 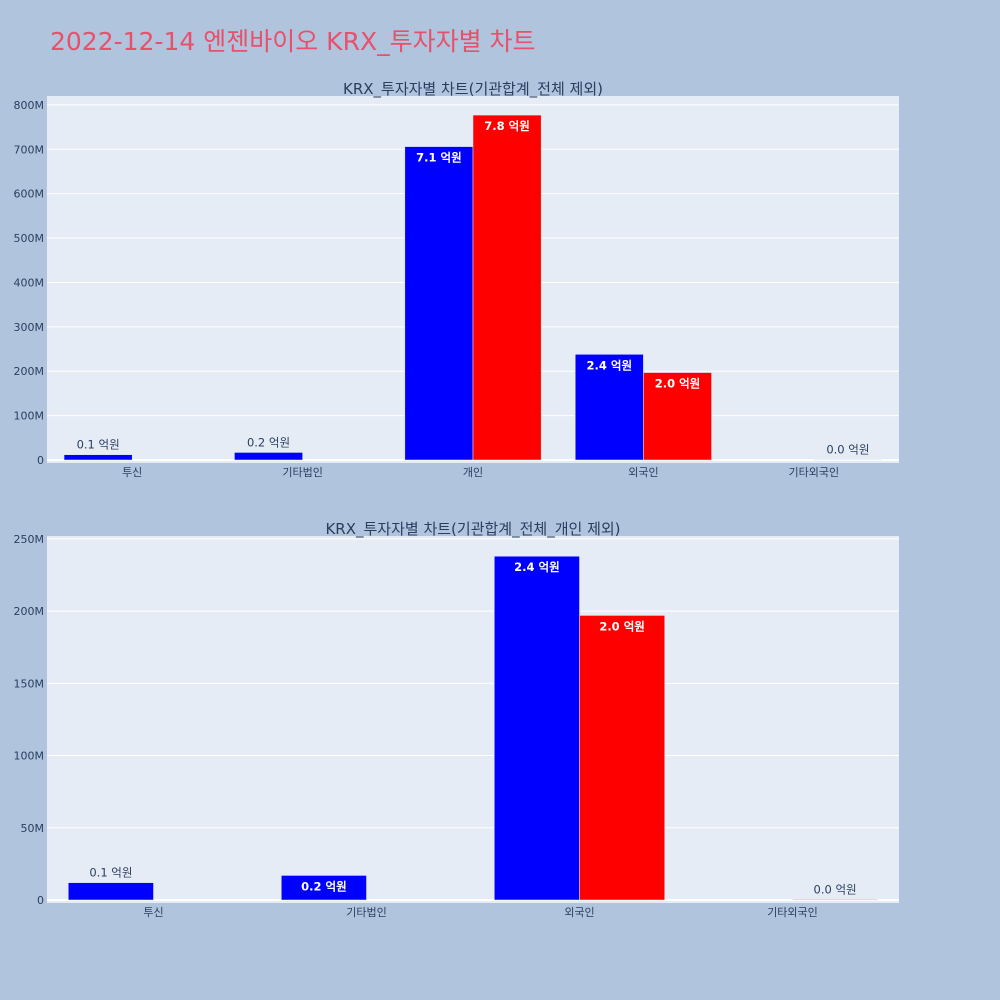 What do you see at coordinates (473, 89) in the screenshot?
I see `chart-title: KRX_투자자별 차트(기관합계_전체 제외)` at bounding box center [473, 89].